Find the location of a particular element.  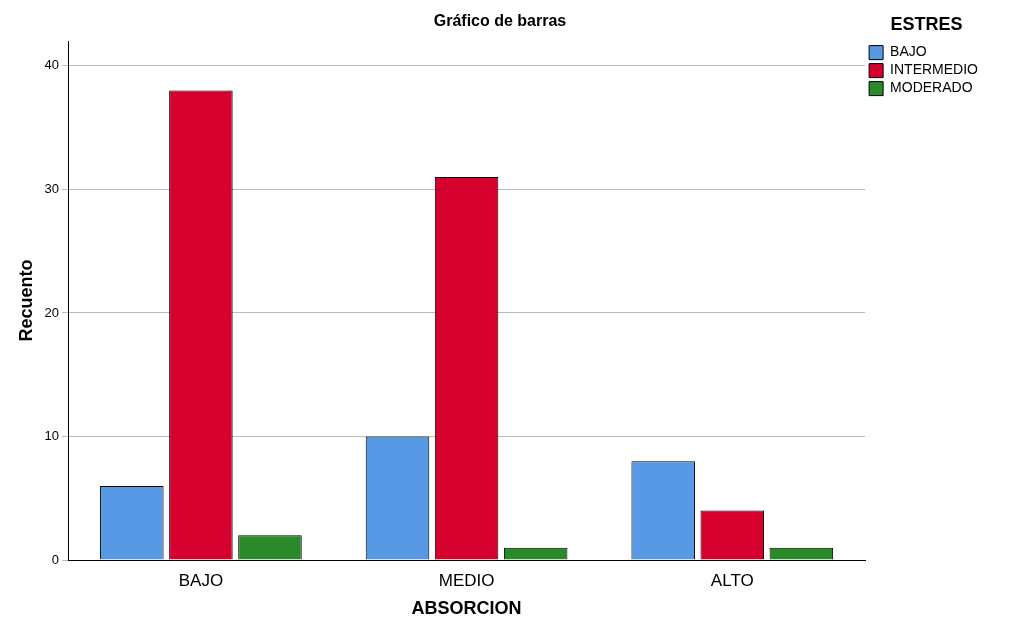

x-tick-label: BAJO is located at coordinates (201, 580).